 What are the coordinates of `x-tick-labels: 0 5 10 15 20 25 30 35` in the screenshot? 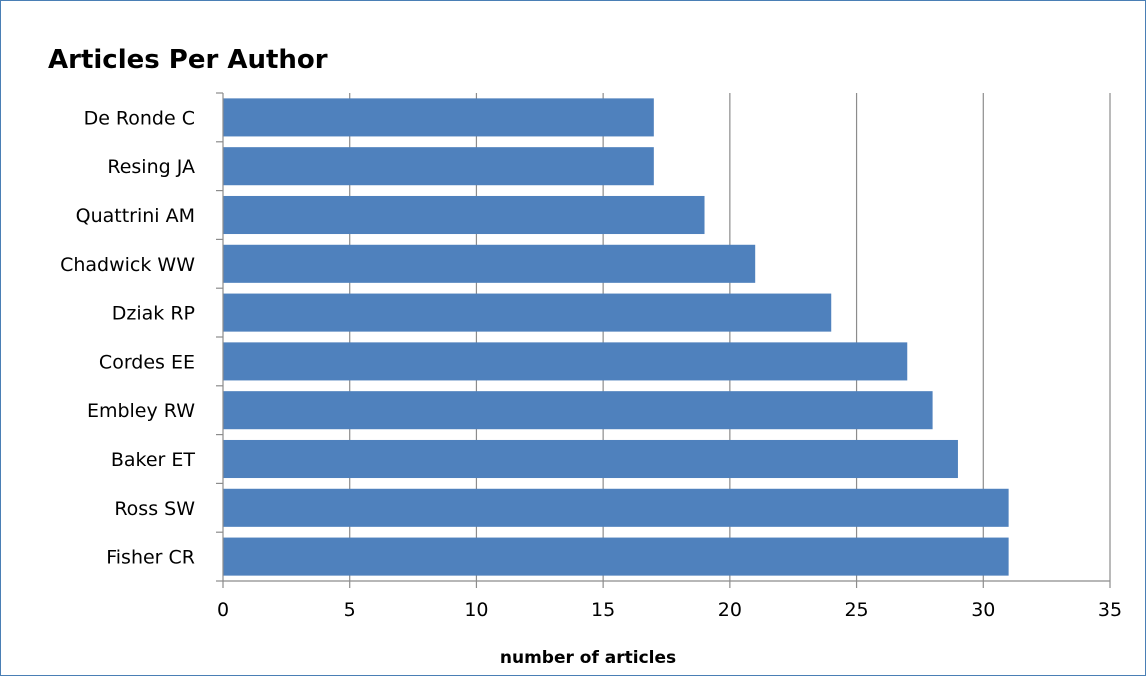 It's located at (669, 610).